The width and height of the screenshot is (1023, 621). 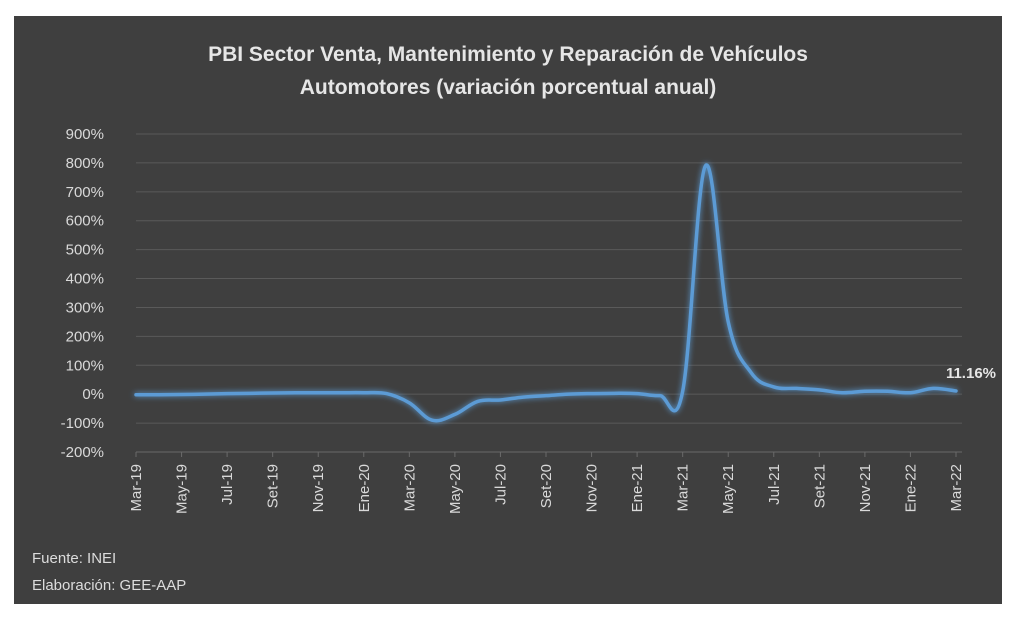 What do you see at coordinates (182, 489) in the screenshot?
I see `x-tick-label: May-19` at bounding box center [182, 489].